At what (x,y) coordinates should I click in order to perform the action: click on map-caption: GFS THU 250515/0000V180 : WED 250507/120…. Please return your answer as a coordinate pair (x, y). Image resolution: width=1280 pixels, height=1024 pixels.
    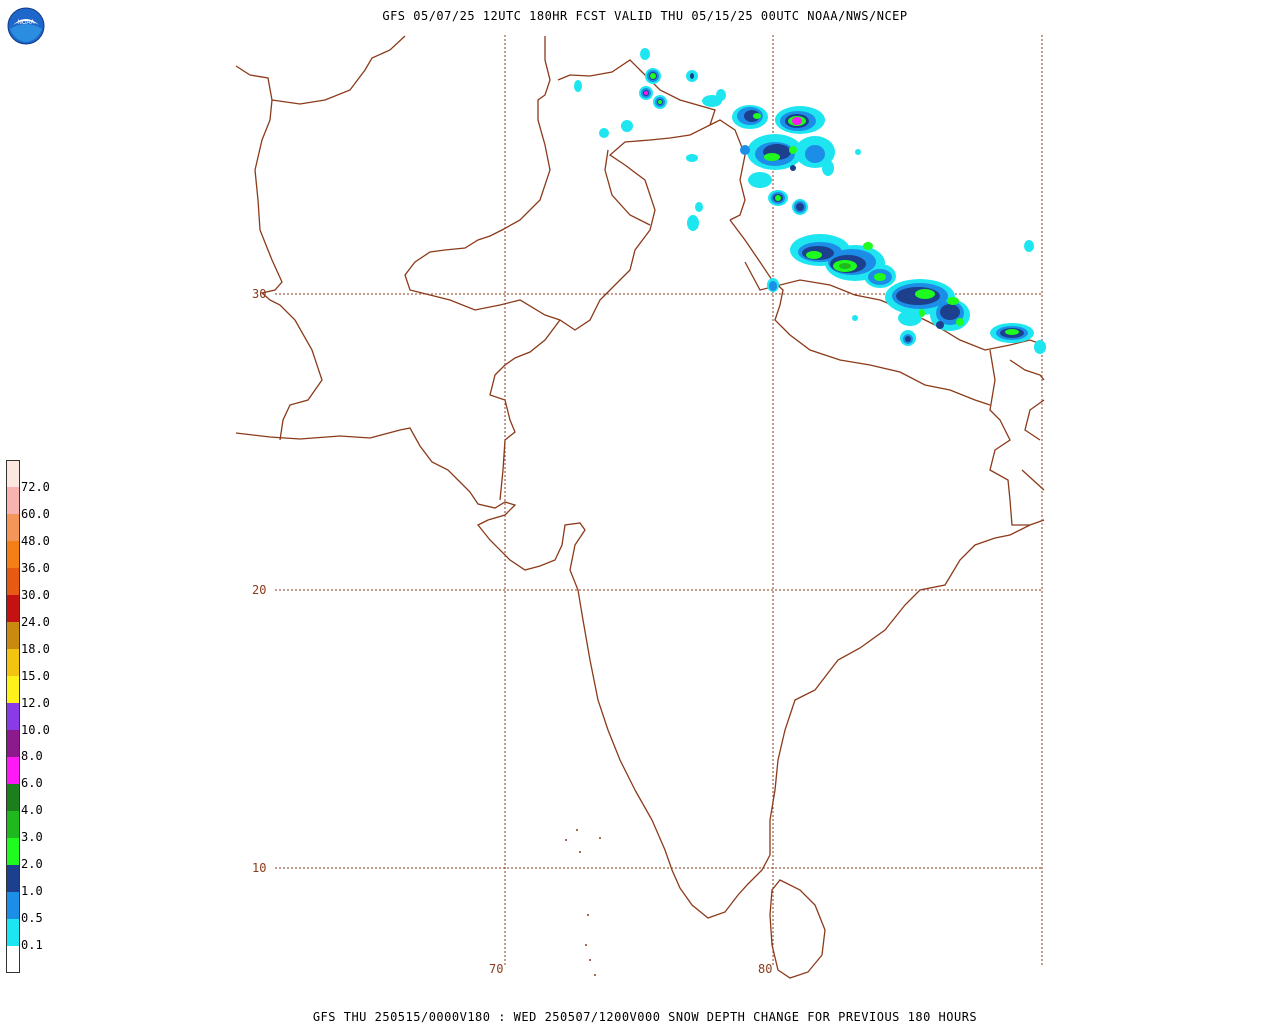
    Looking at the image, I should click on (645, 1017).